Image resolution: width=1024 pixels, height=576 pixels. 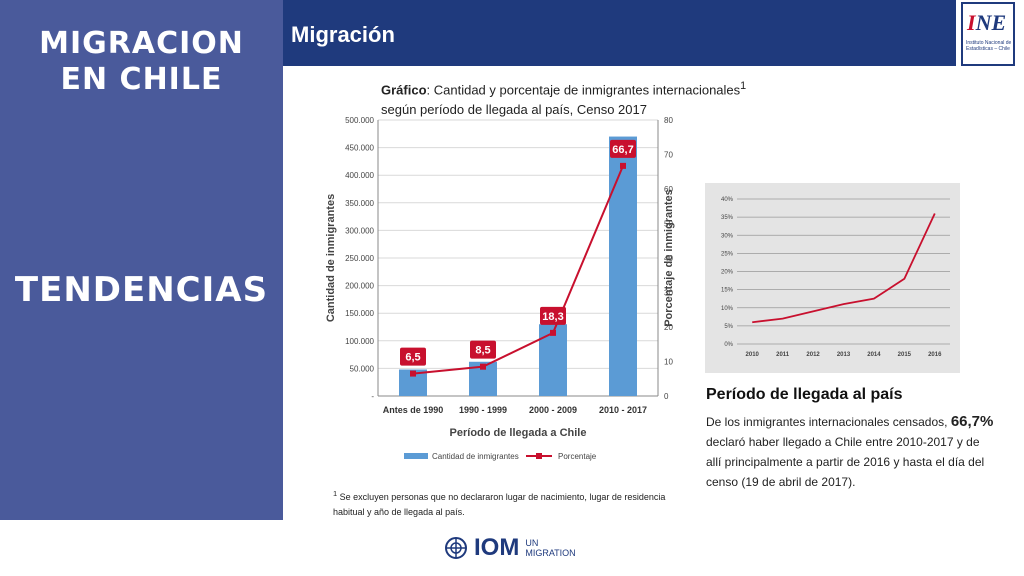 What do you see at coordinates (532, 543) in the screenshot?
I see `un-text: UN` at bounding box center [532, 543].